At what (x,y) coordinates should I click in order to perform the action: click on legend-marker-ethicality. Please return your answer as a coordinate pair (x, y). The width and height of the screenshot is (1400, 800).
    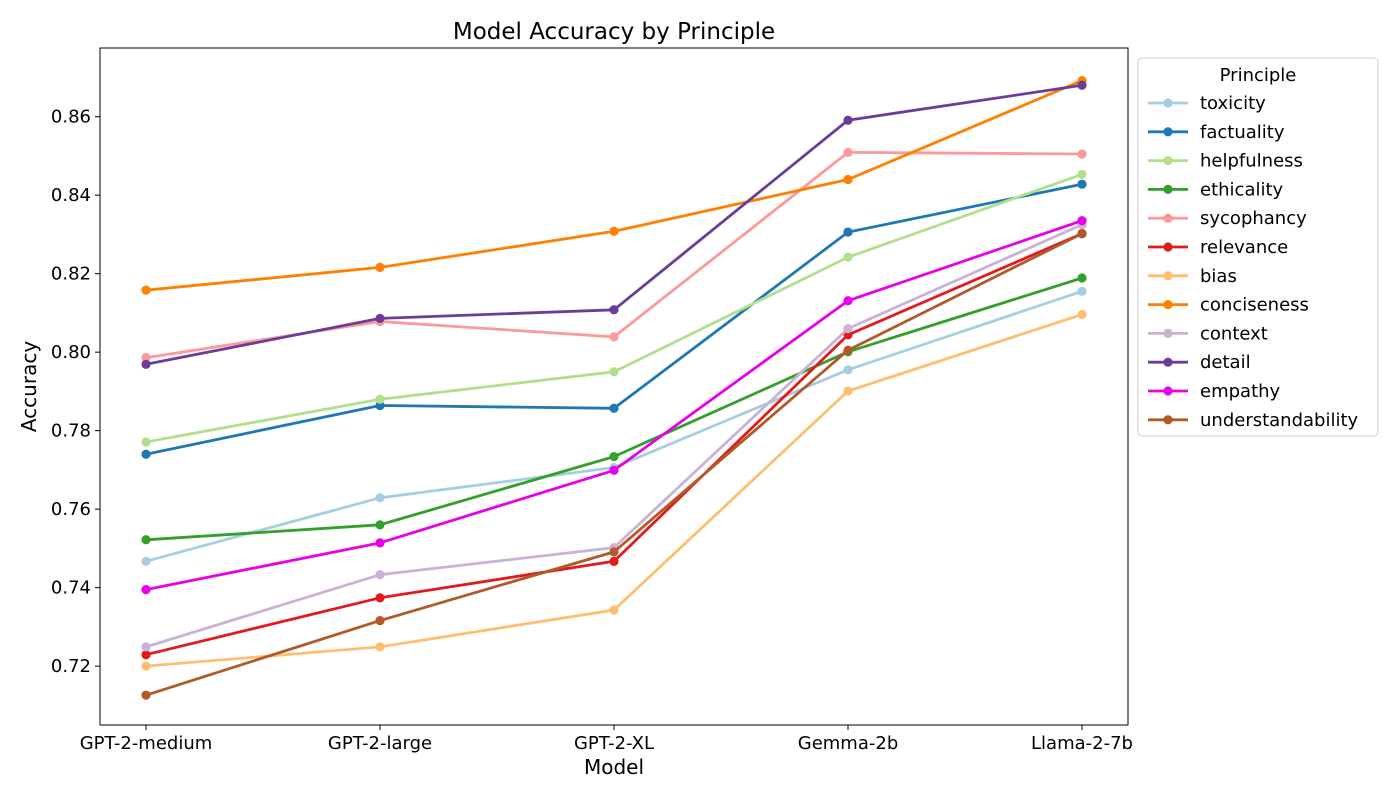
    Looking at the image, I should click on (1168, 189).